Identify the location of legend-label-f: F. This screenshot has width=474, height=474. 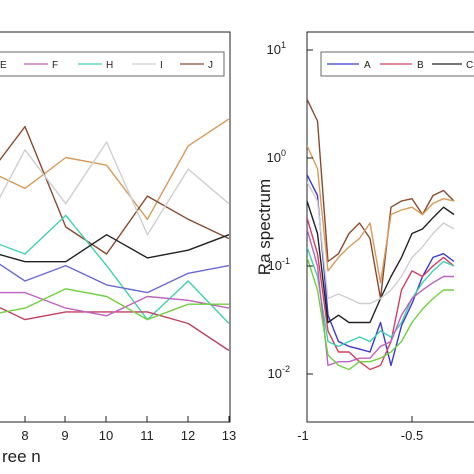
(55, 65).